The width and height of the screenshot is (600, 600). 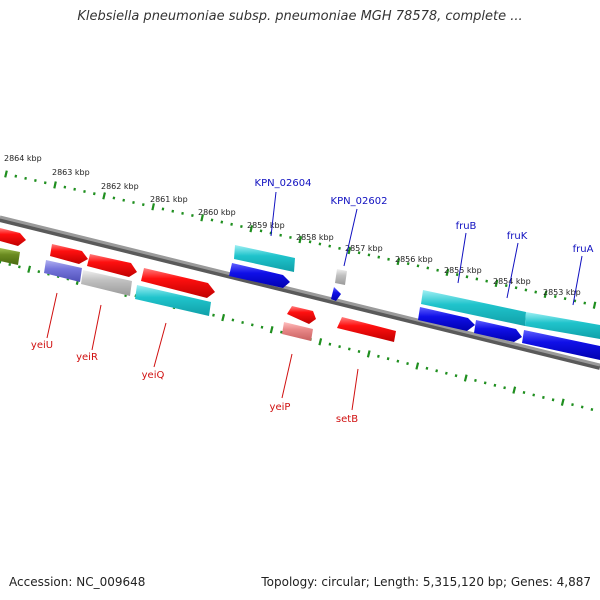 I want to click on gene-label: yeiR, so click(x=87, y=357).